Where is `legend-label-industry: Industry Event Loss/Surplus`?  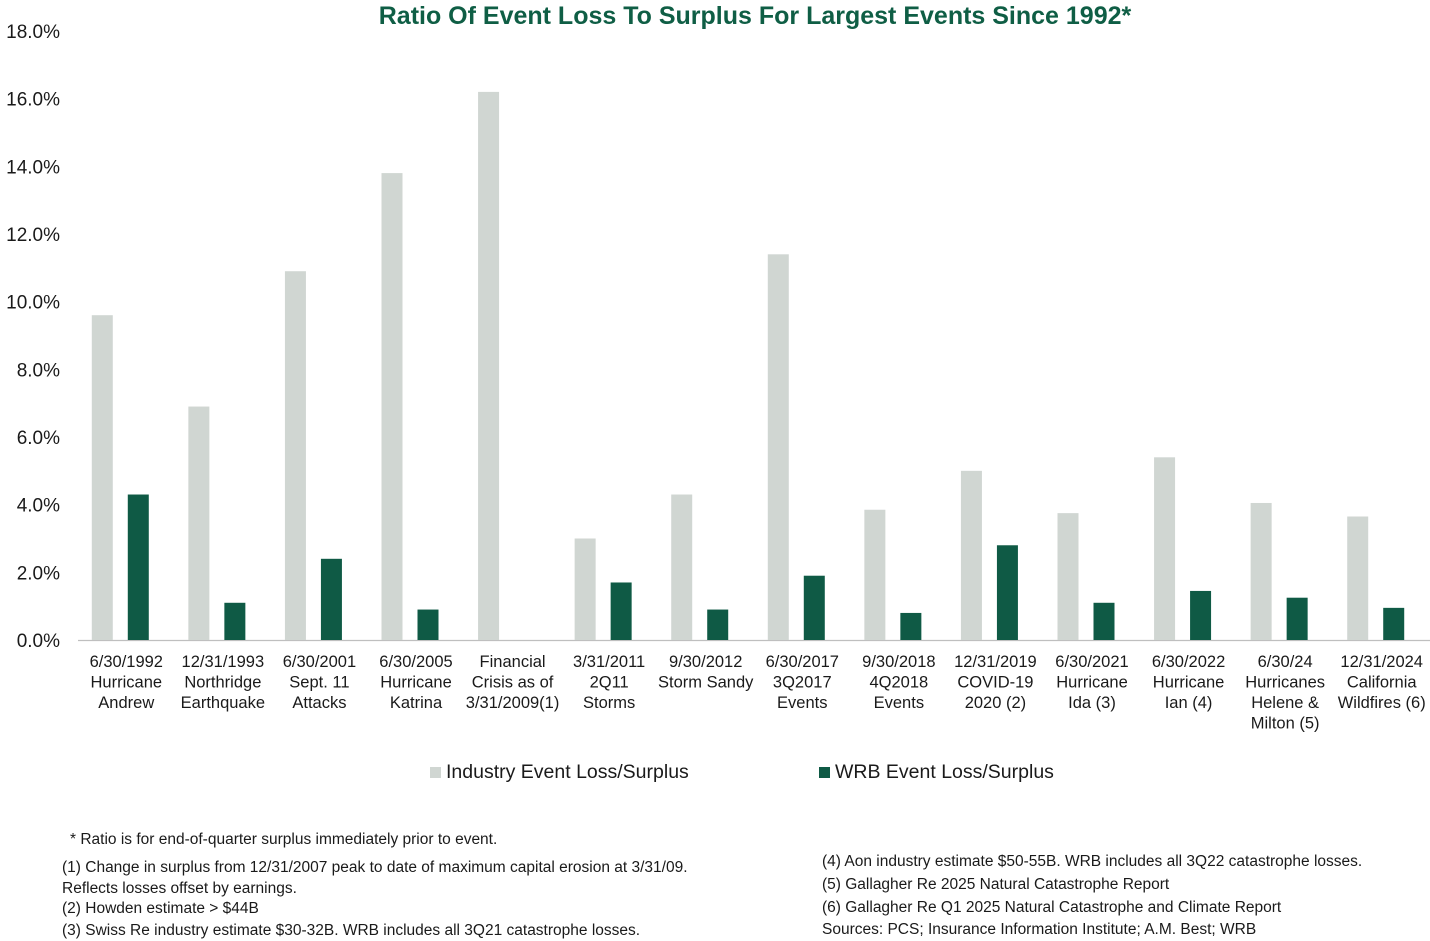 legend-label-industry: Industry Event Loss/Surplus is located at coordinates (567, 772).